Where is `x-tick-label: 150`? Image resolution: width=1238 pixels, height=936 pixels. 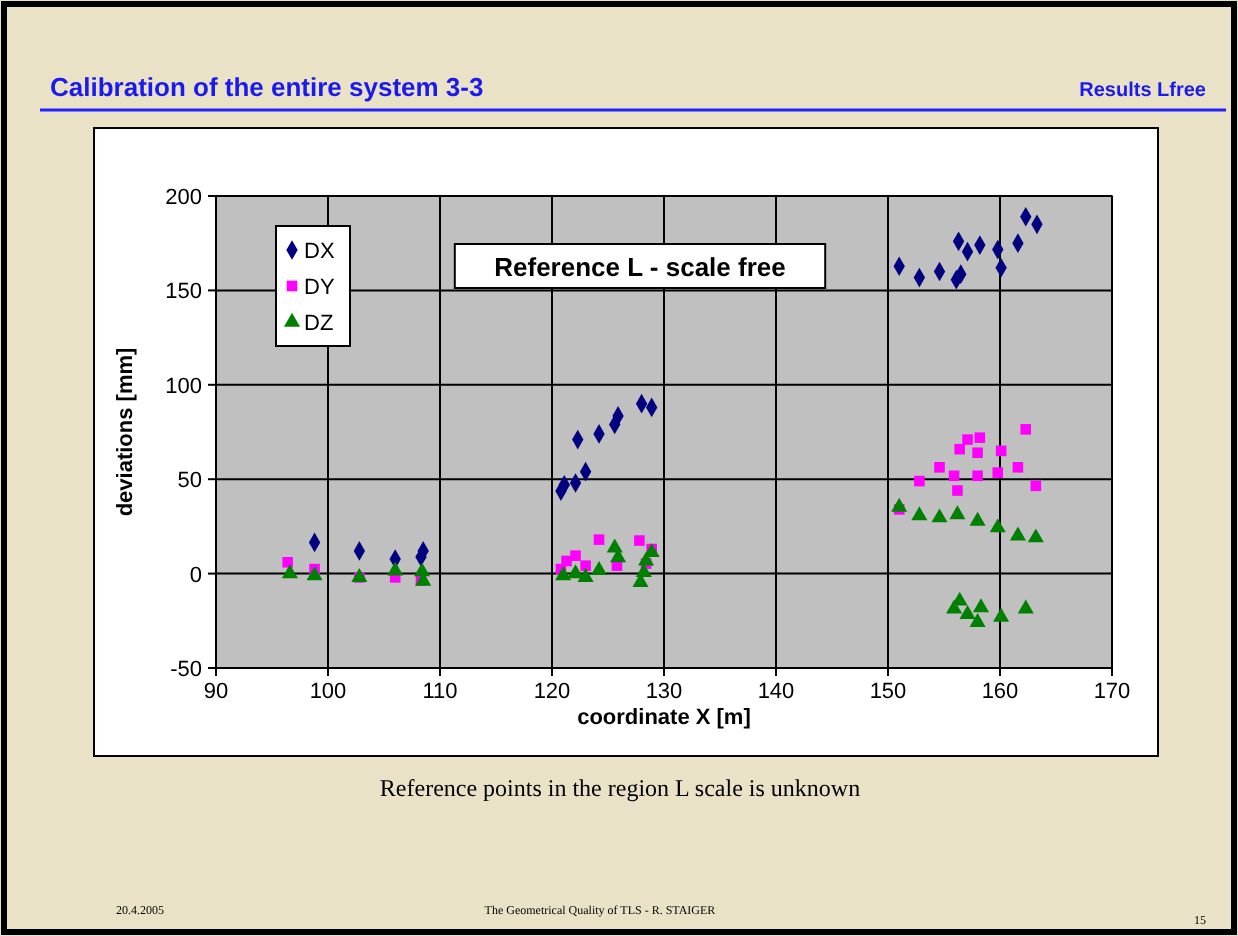
x-tick-label: 150 is located at coordinates (888, 692).